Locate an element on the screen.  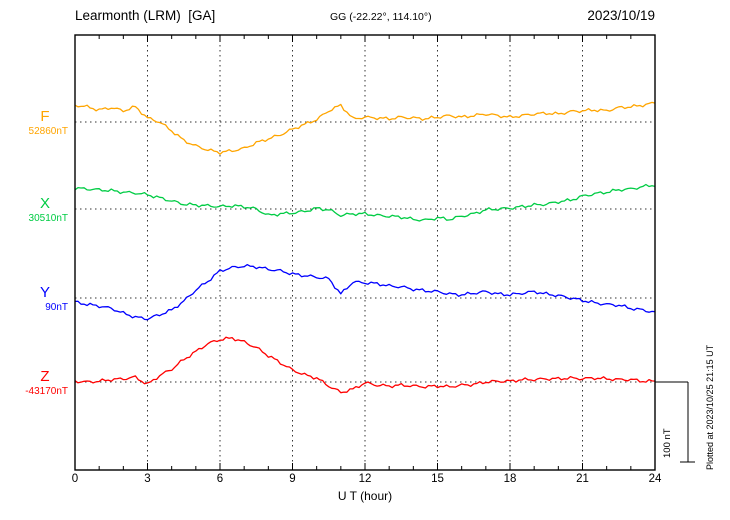
station-title: Learmonth (LRM) [GA] is located at coordinates (145, 15).